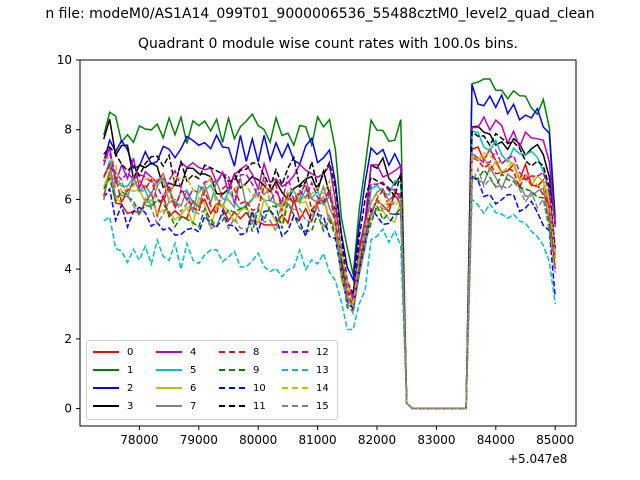 The height and width of the screenshot is (480, 640). Describe the element at coordinates (199, 440) in the screenshot. I see `x-tick-label: 79000` at that location.